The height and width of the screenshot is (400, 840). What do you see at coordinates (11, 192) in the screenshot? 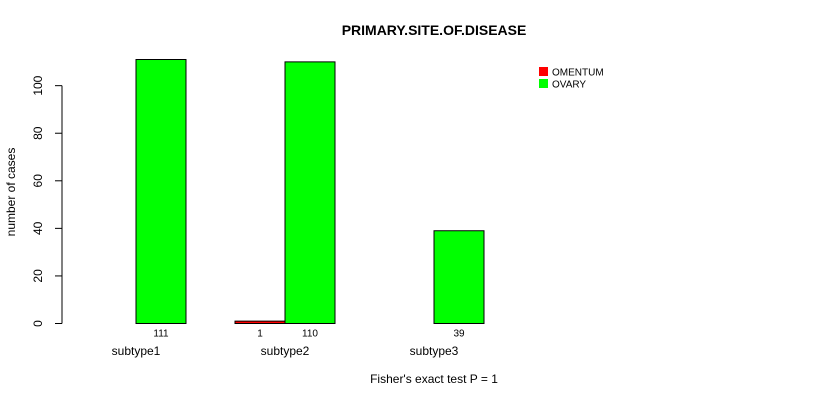
I see `y-axis-label: number of cases` at bounding box center [11, 192].